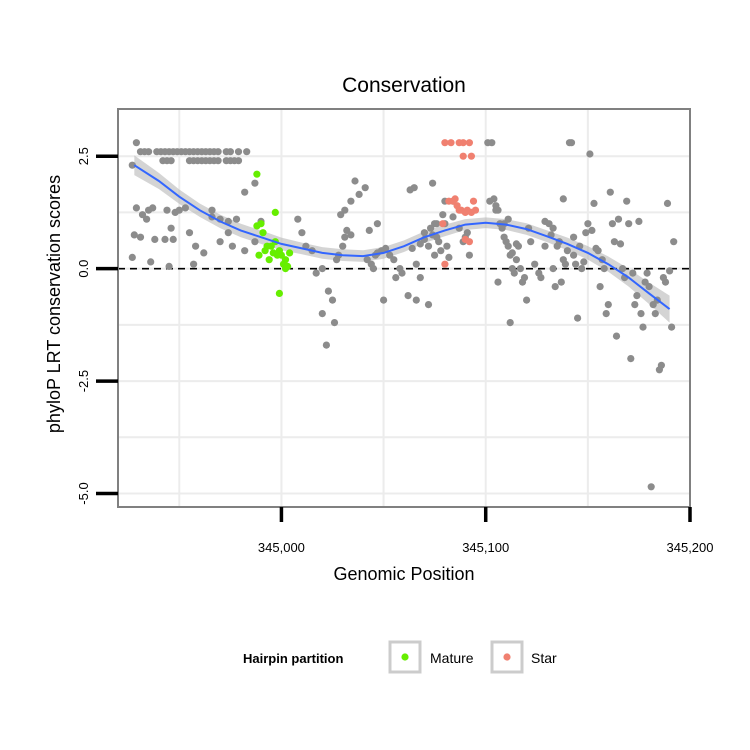 The height and width of the screenshot is (750, 750). Describe the element at coordinates (83, 493) in the screenshot. I see `y-tick-label: -5.0` at that location.